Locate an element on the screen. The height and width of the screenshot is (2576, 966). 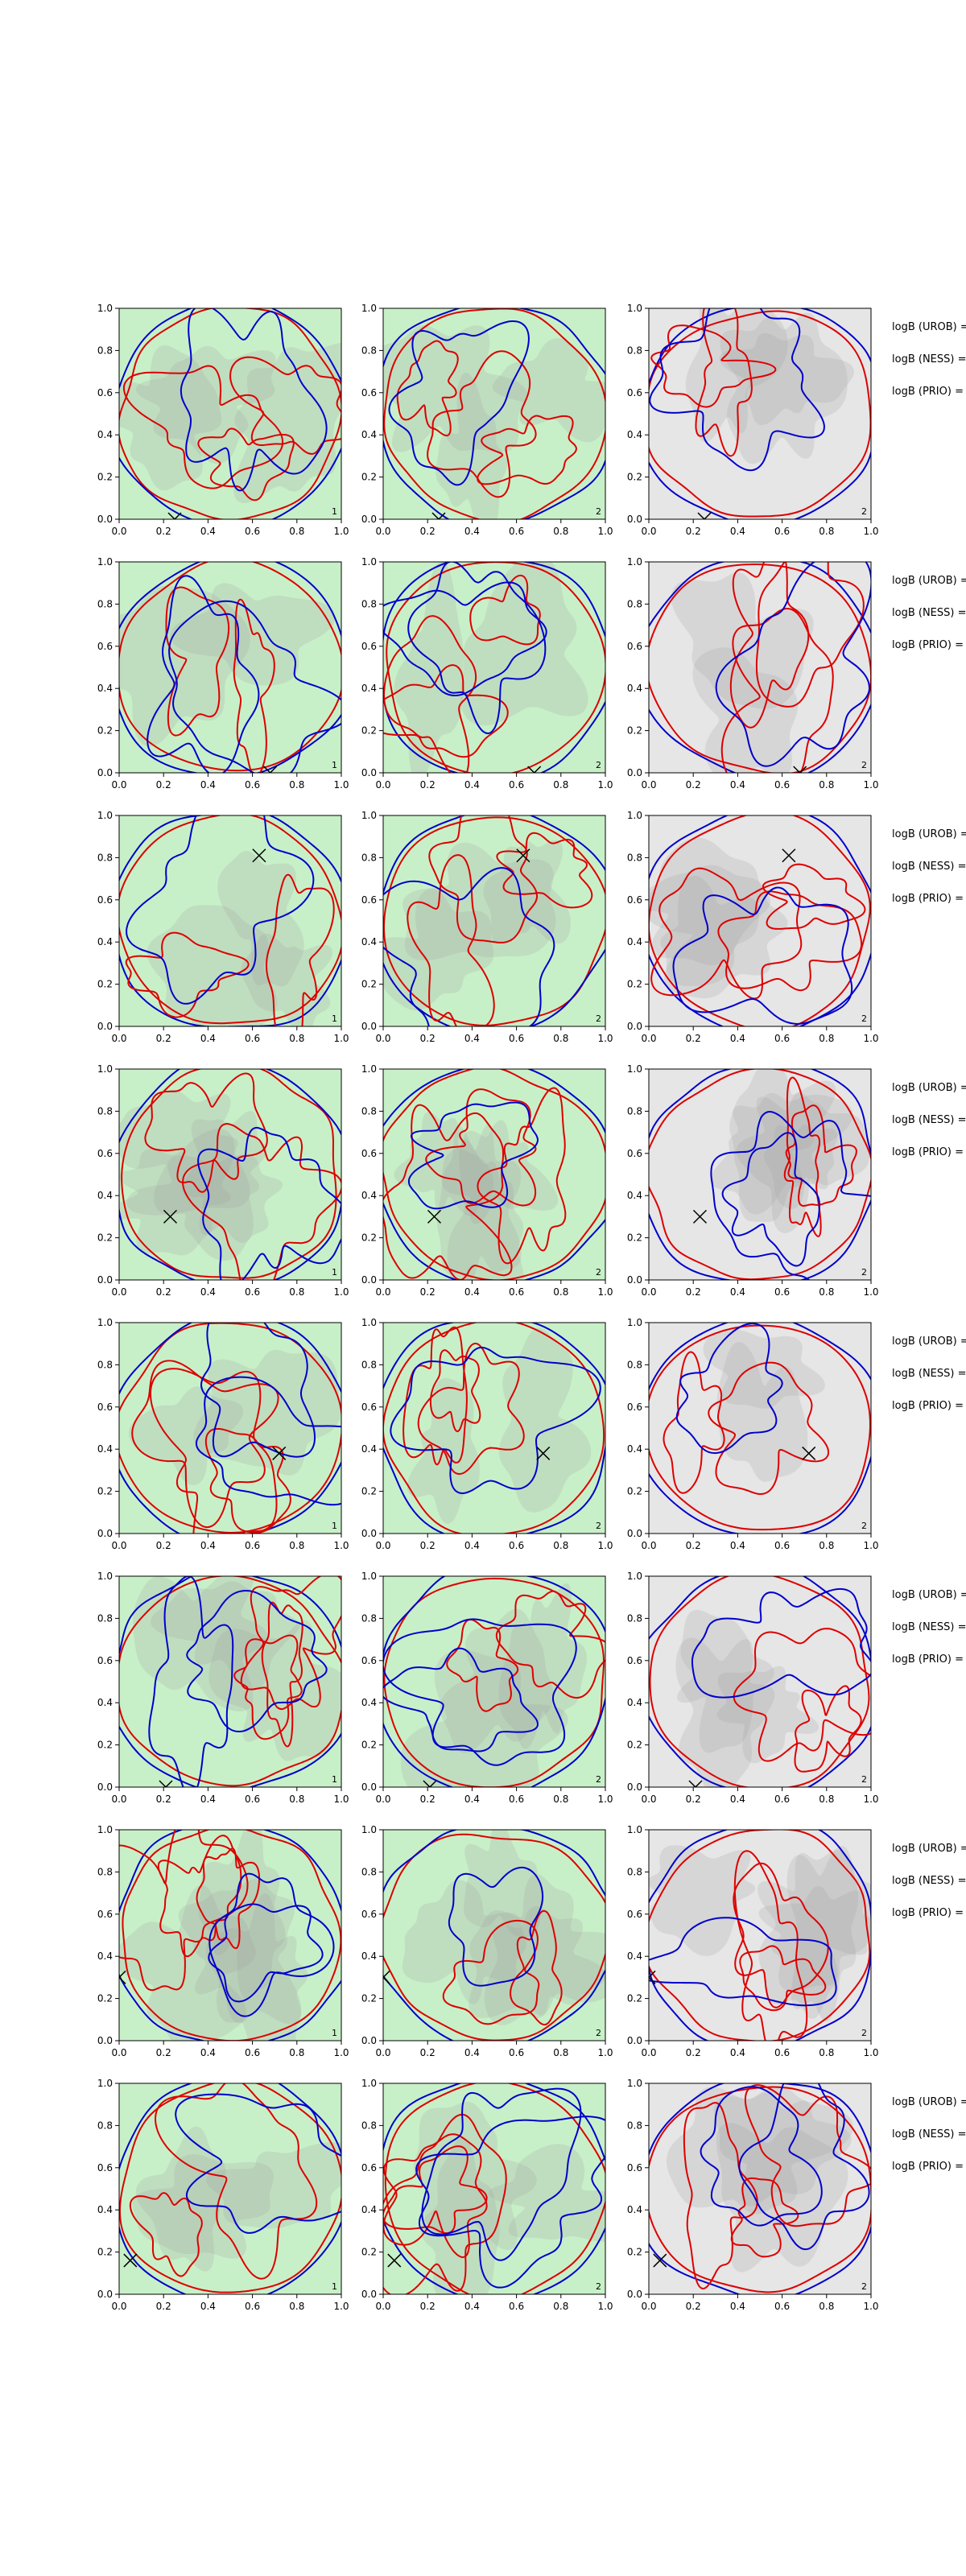
panel-number: 1 is located at coordinates (334, 1779).